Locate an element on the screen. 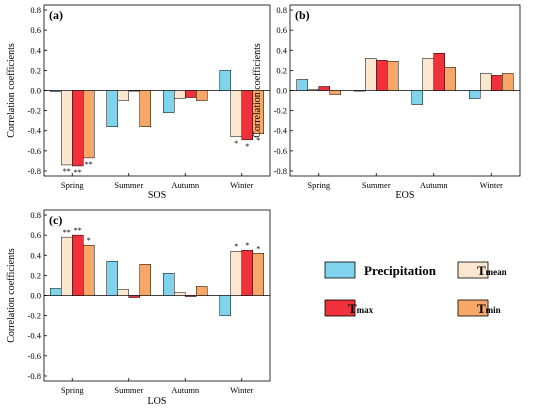 The width and height of the screenshot is (550, 411). panel-label: (c) is located at coordinates (55, 220).